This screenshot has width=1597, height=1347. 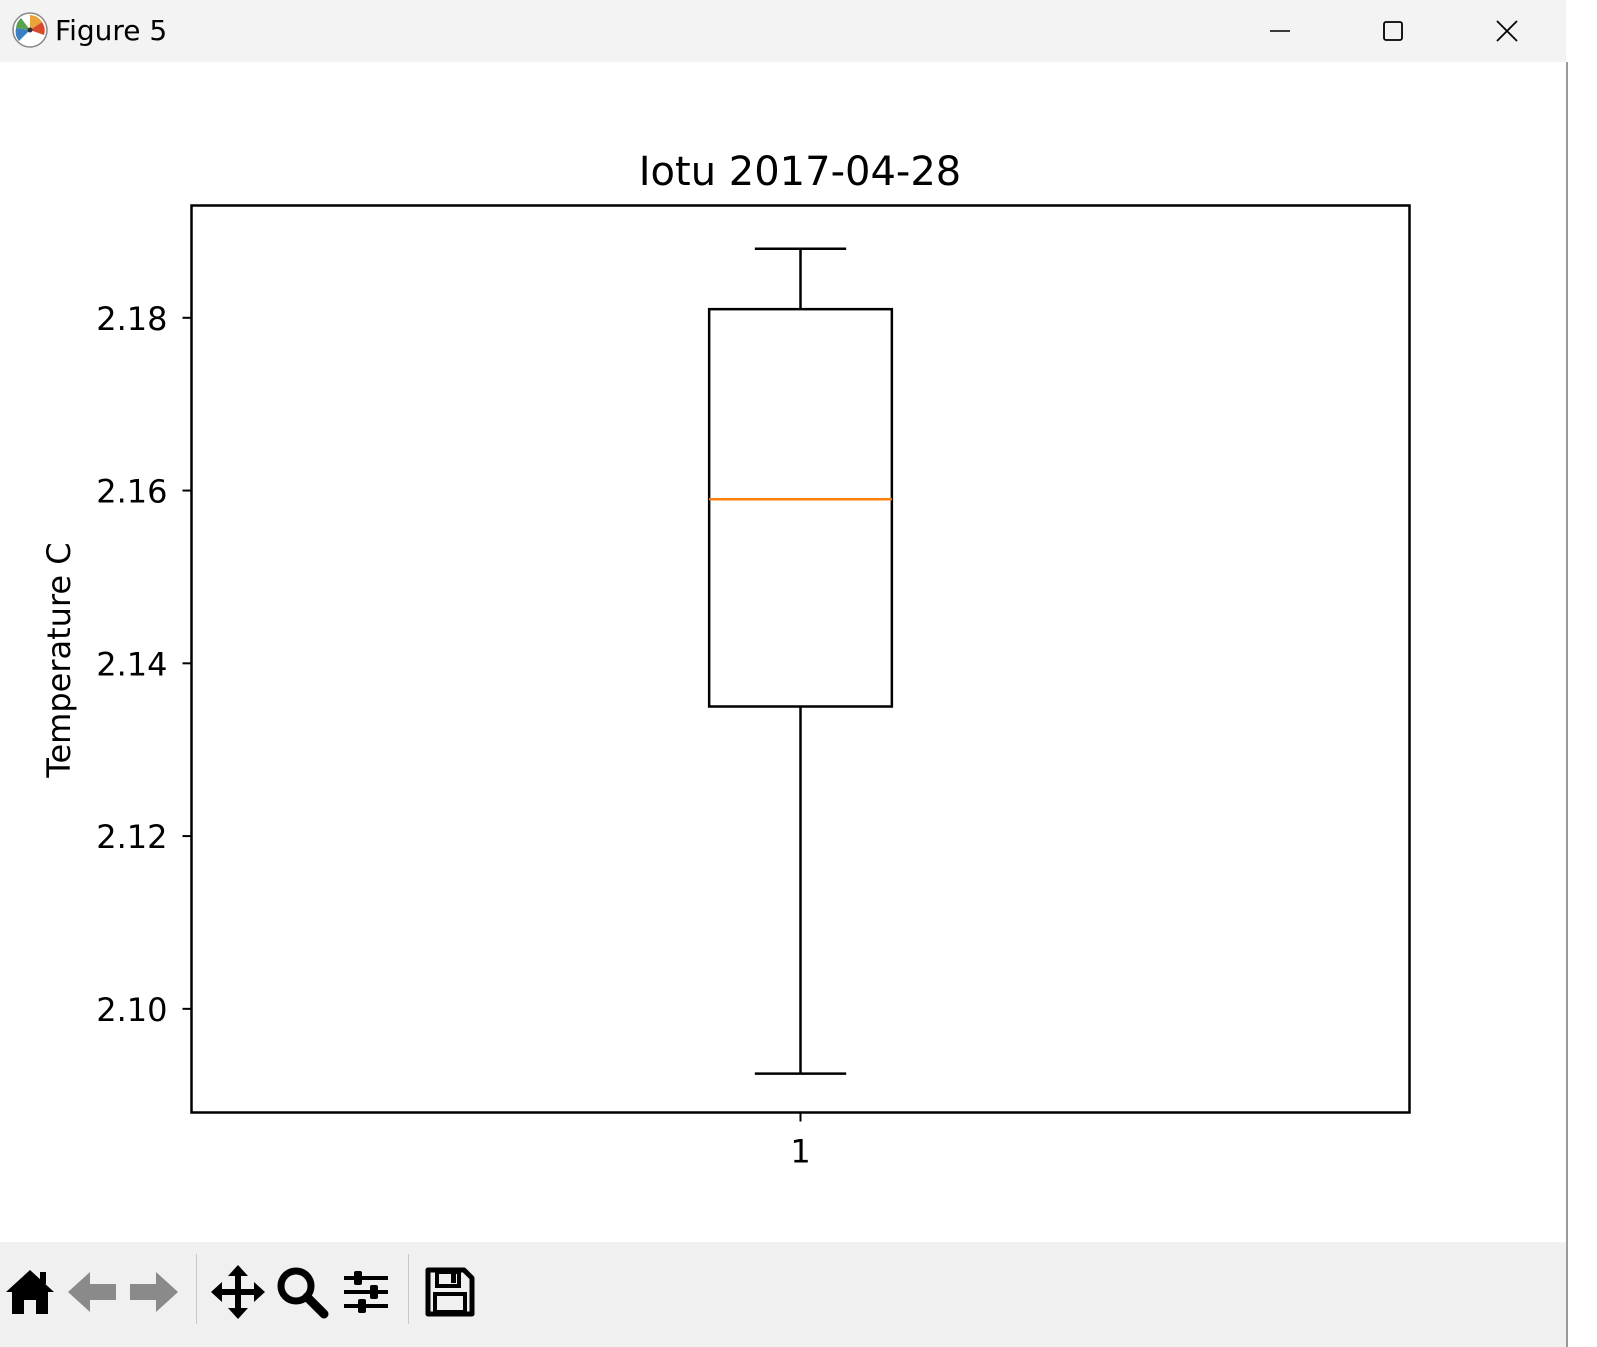 I want to click on x-tick-label: 1, so click(x=800, y=1152).